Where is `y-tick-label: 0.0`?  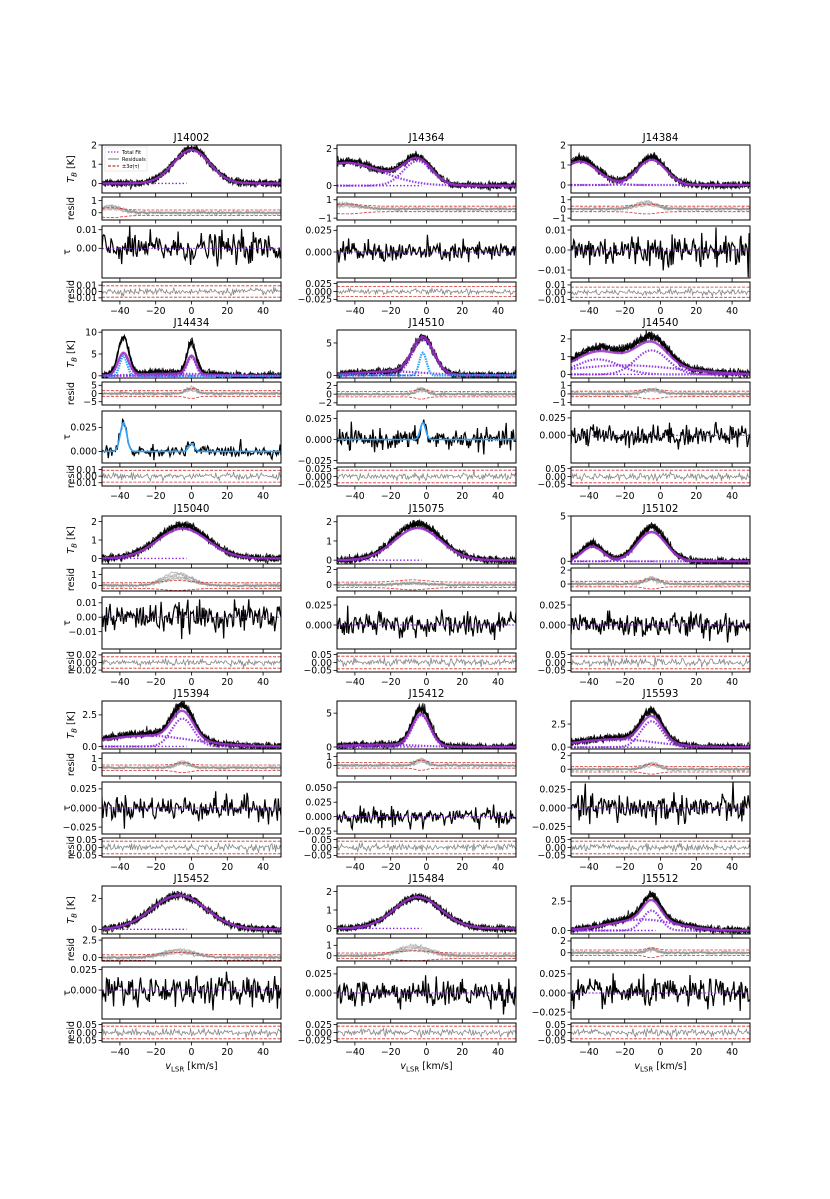
y-tick-label: 0.0 is located at coordinates (558, 747).